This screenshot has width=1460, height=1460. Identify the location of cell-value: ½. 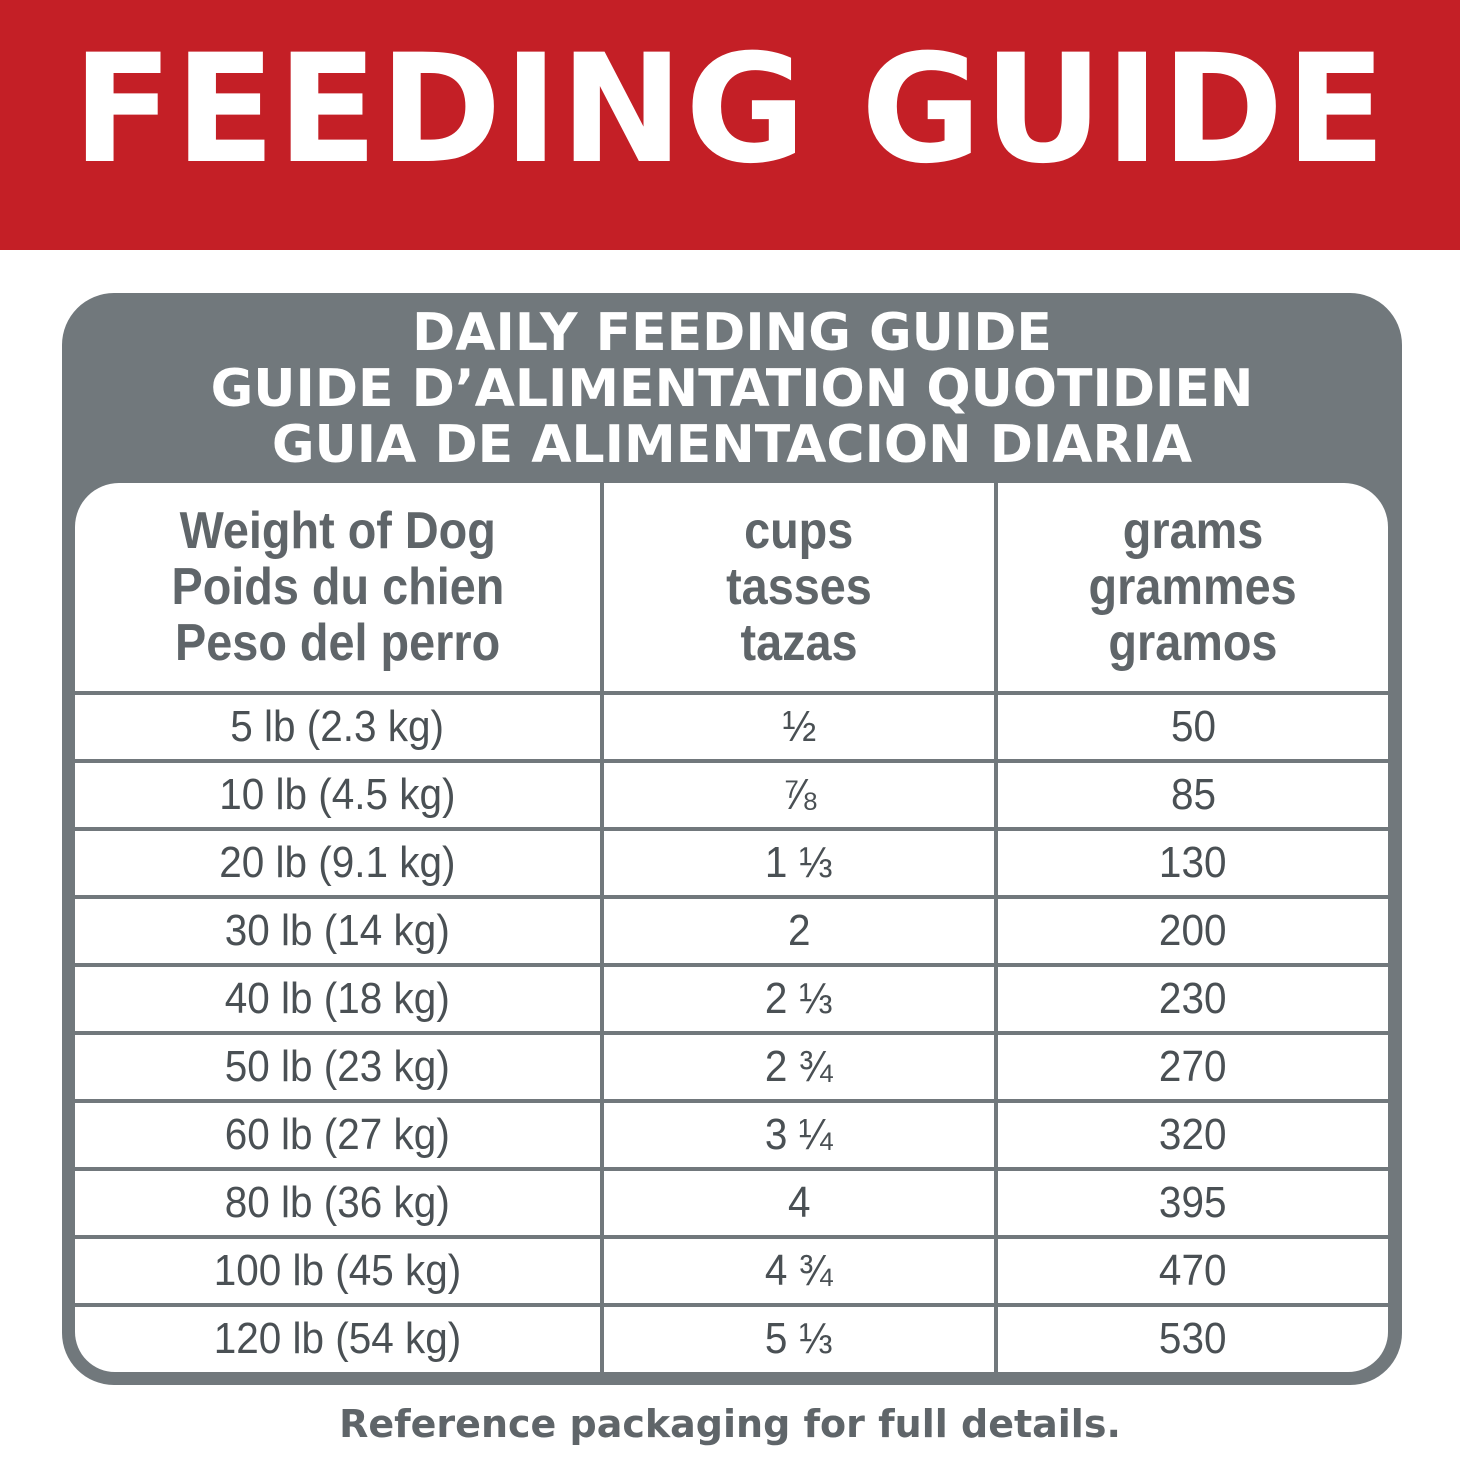
(799, 726).